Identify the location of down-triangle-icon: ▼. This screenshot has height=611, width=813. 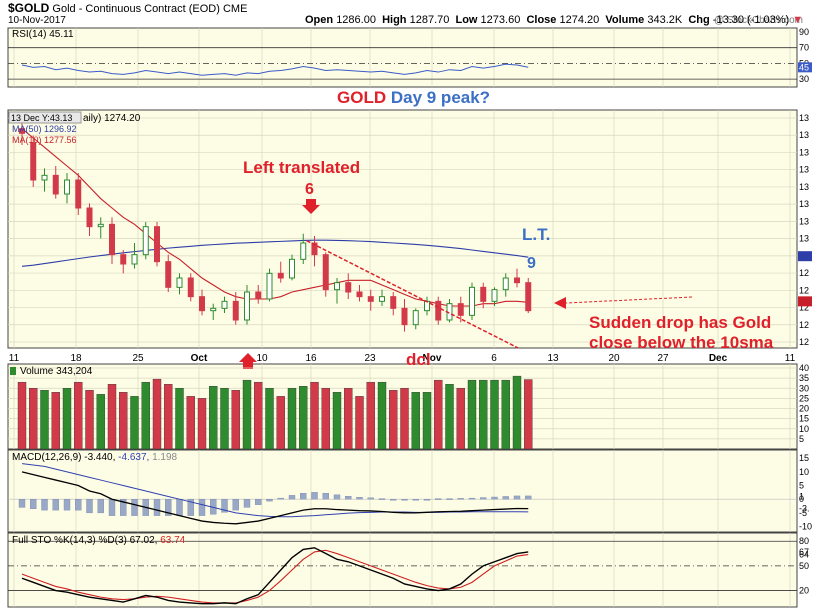
(798, 20).